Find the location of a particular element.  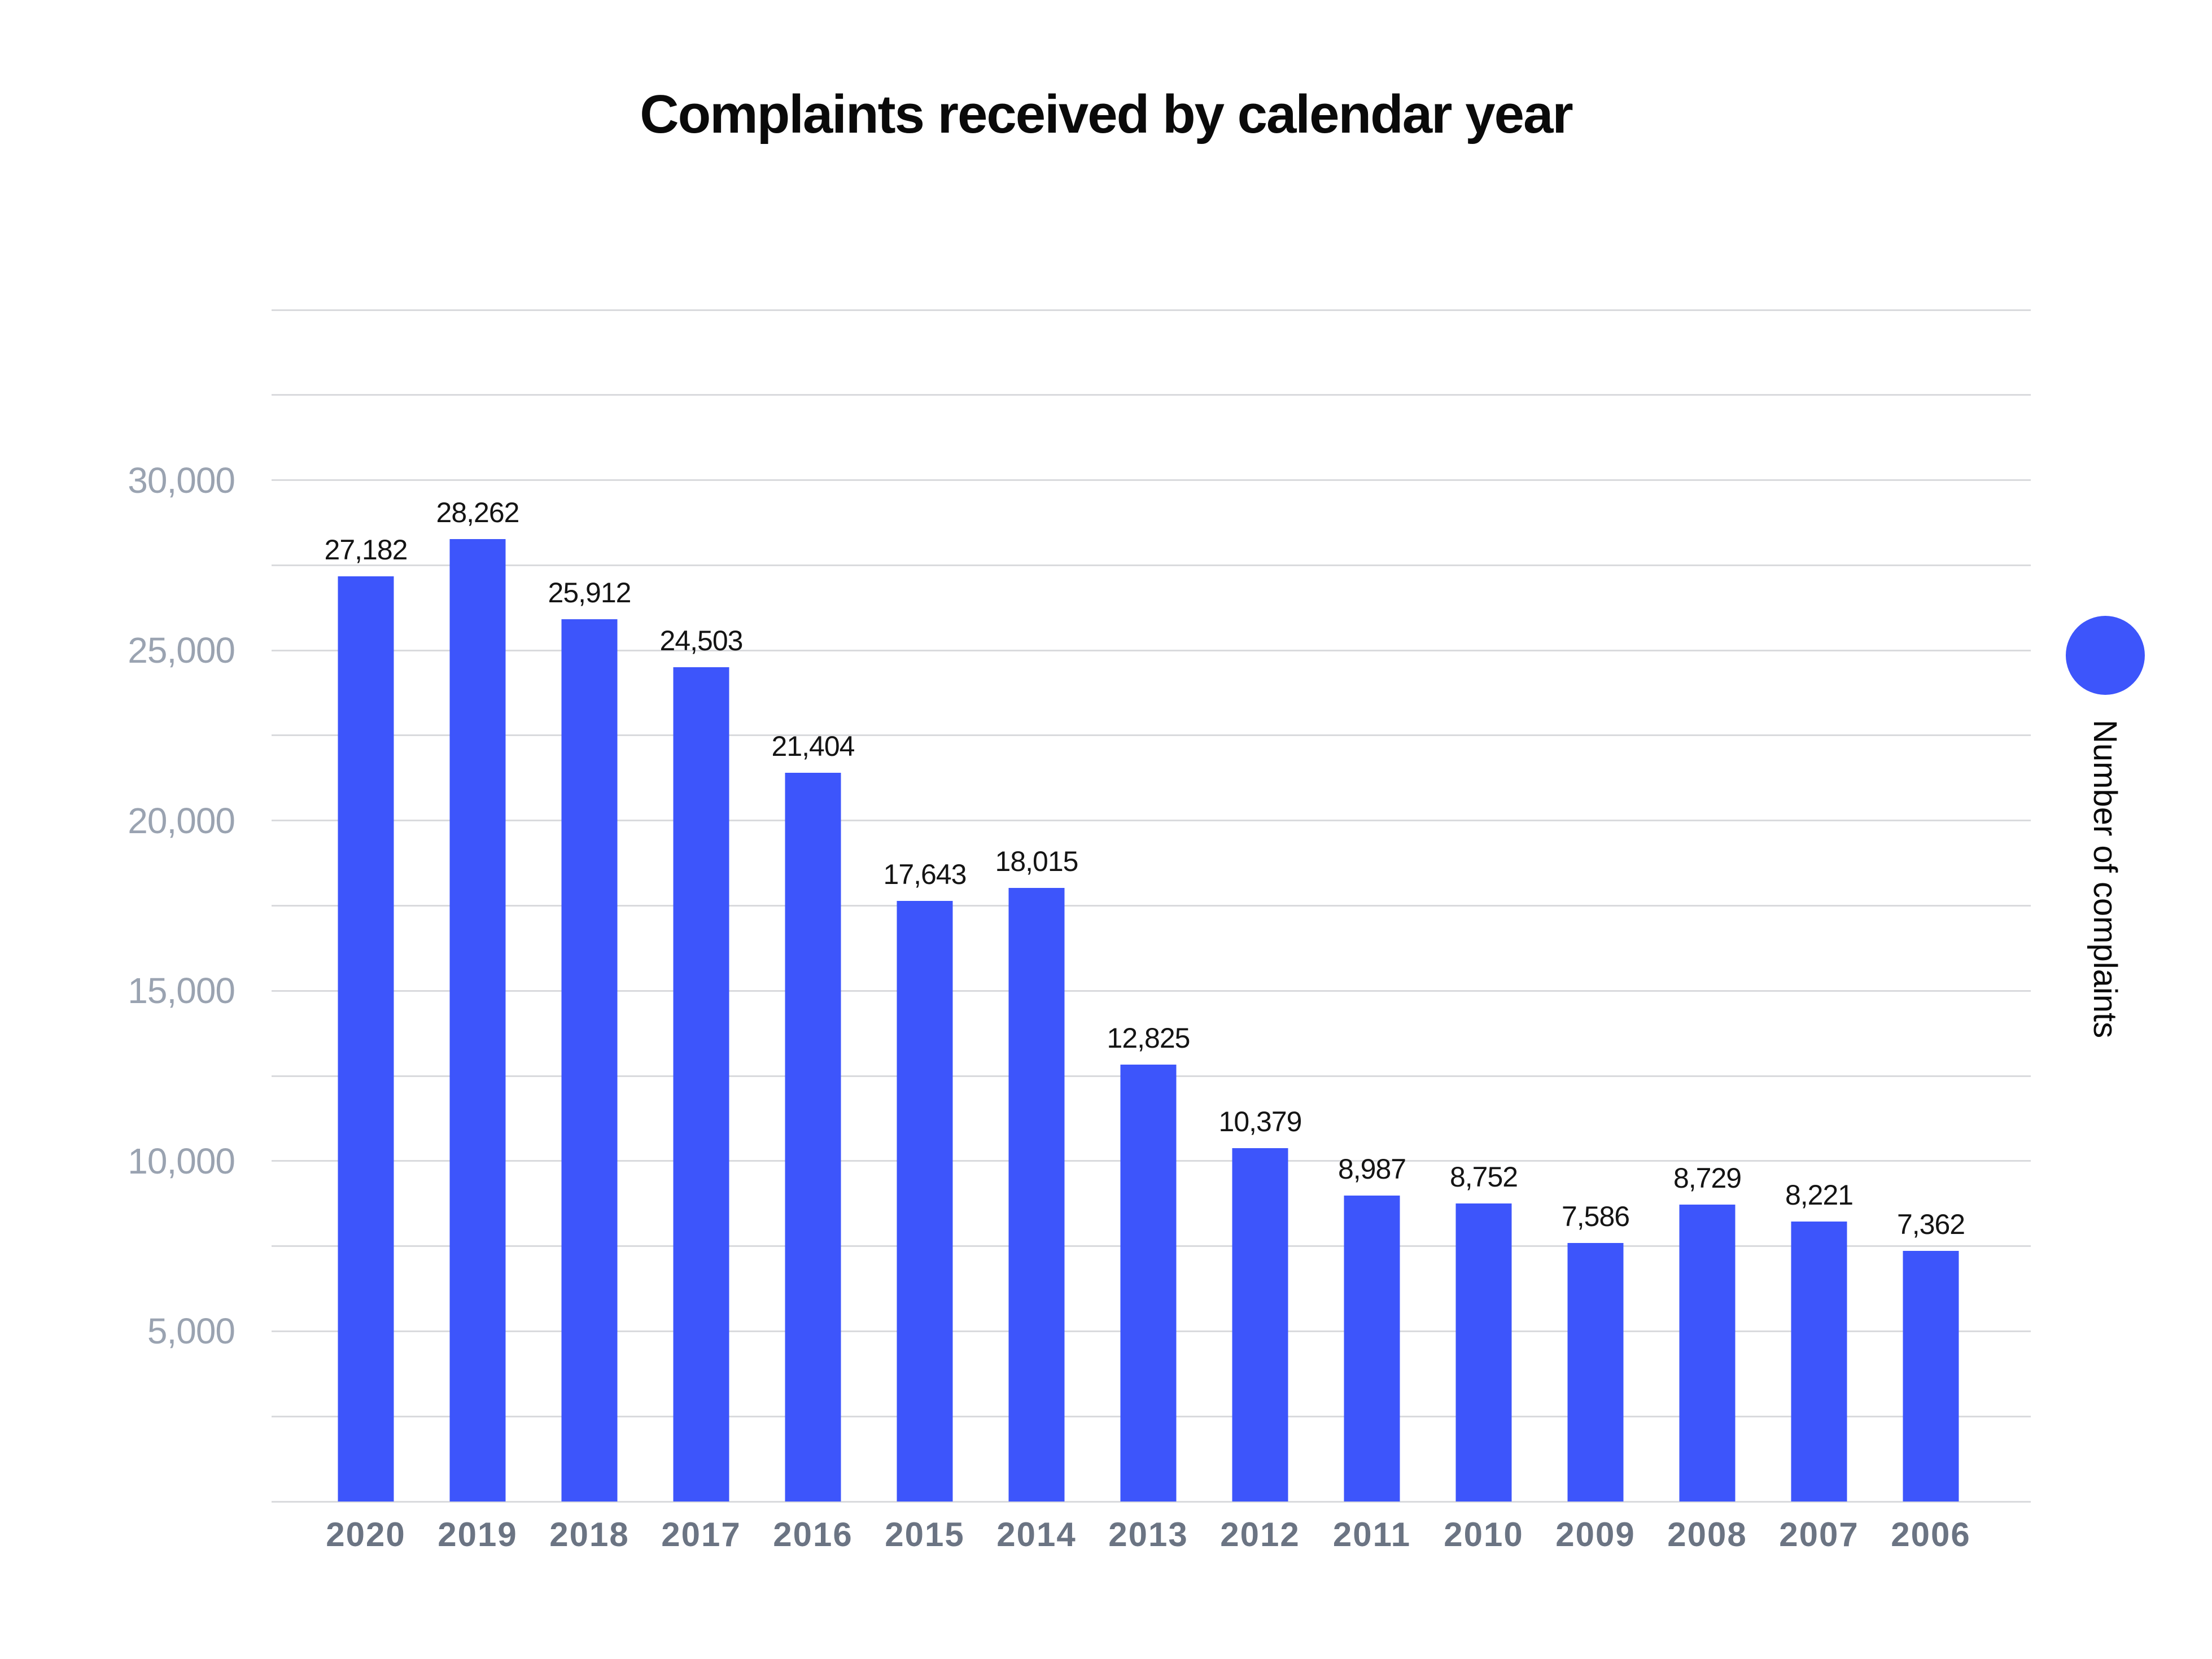

x-tick-label-2020: 2020 is located at coordinates (366, 1534).